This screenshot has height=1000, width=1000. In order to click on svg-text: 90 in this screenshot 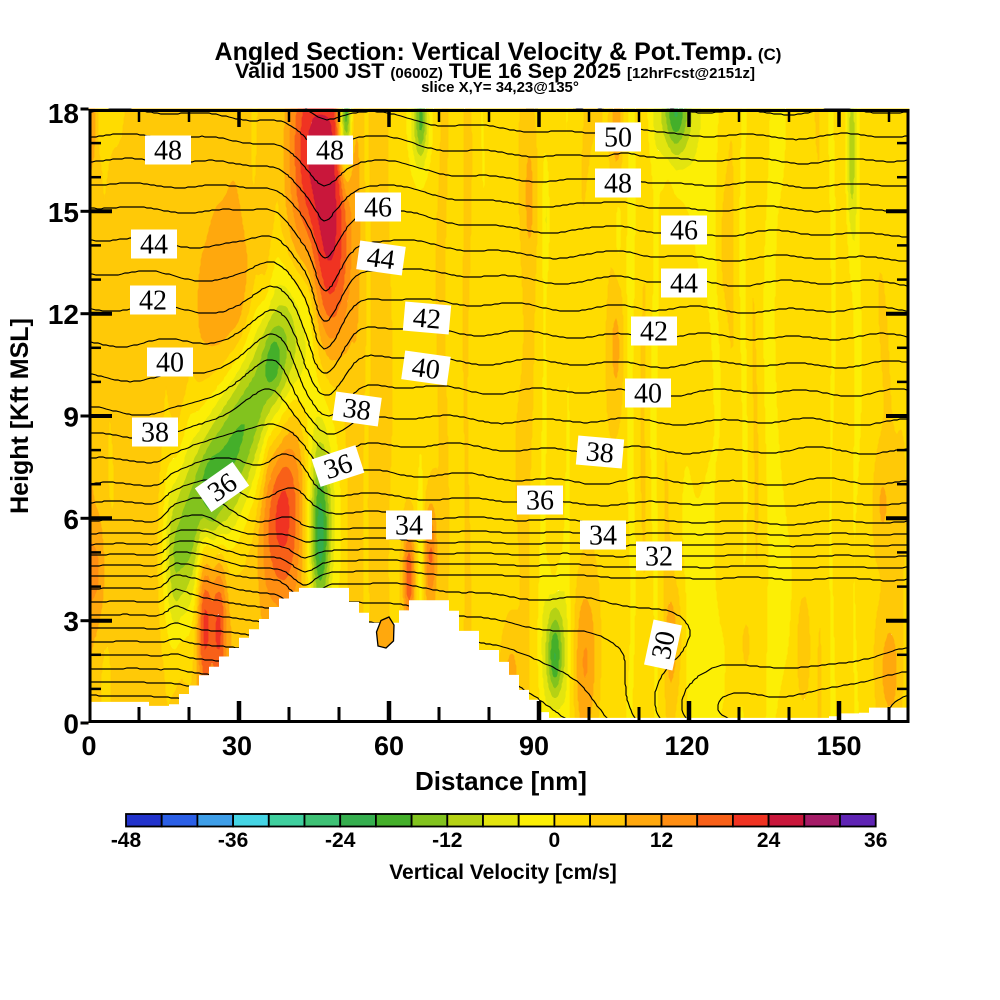, I will do `click(534, 746)`.